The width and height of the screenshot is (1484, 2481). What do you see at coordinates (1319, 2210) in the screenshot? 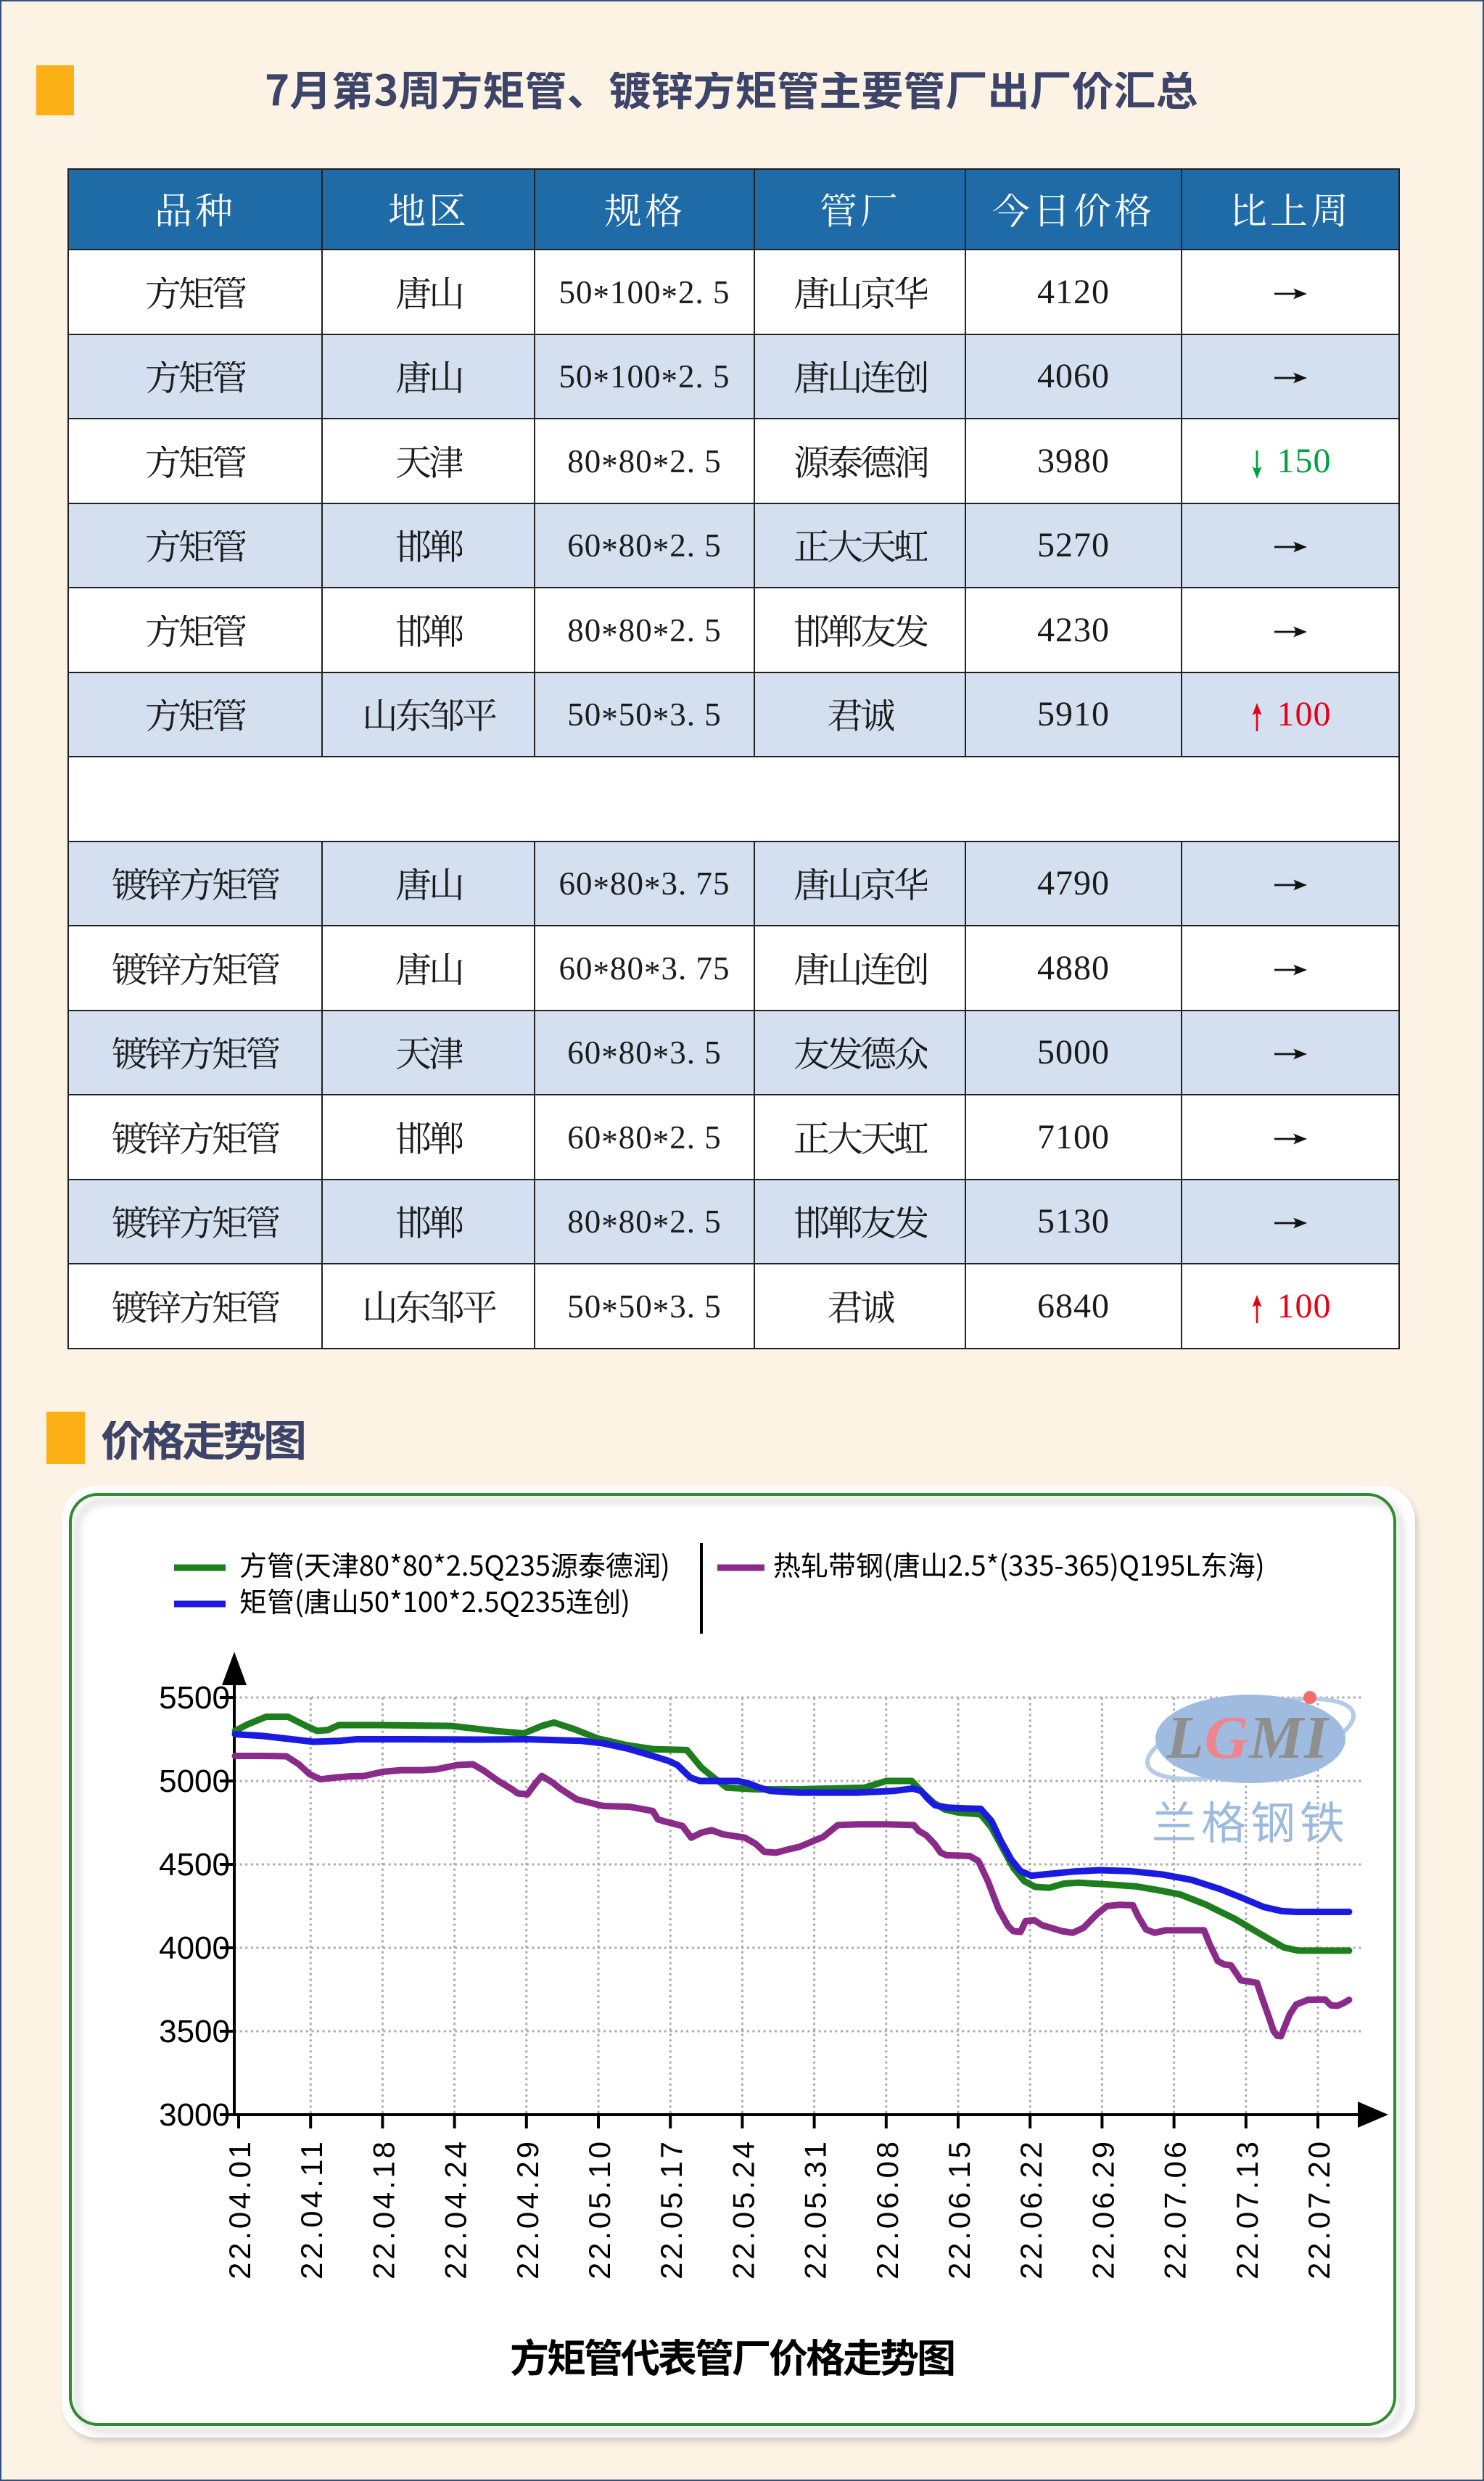
I see `svg-text: 22.07.20` at bounding box center [1319, 2210].